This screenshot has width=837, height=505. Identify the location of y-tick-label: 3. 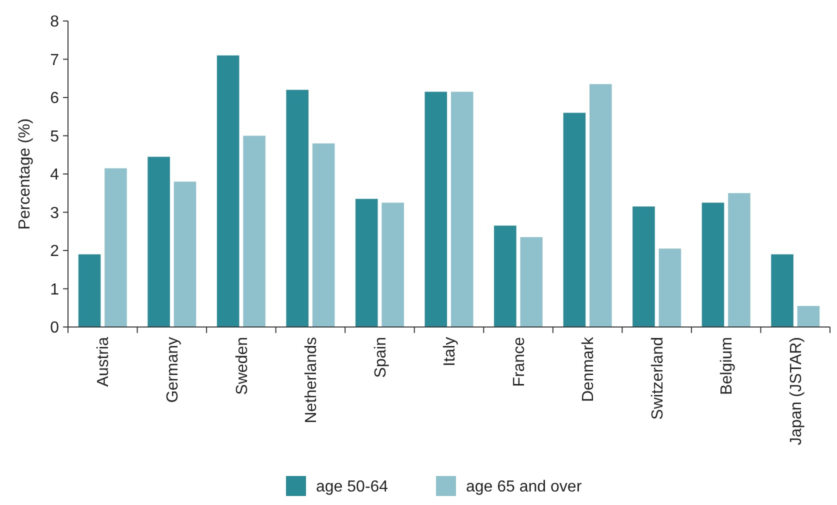
(55, 213).